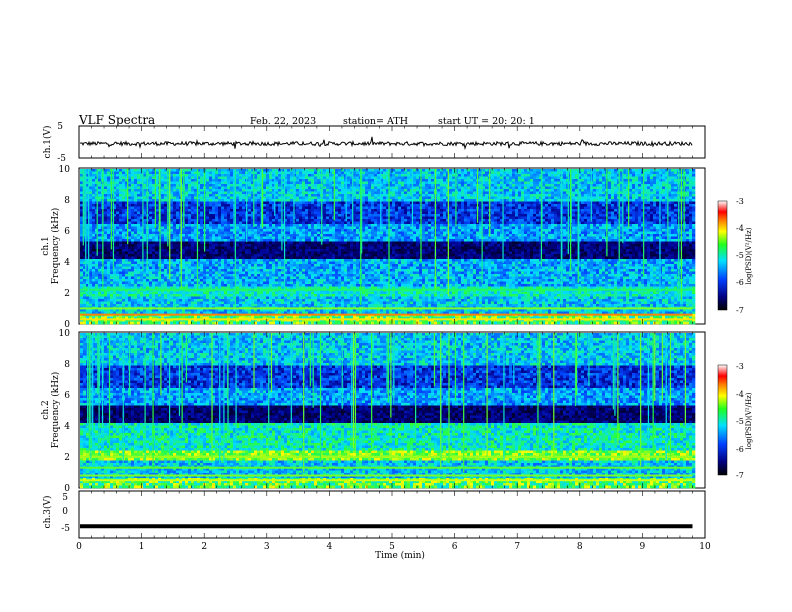 The image size is (792, 612). What do you see at coordinates (375, 121) in the screenshot?
I see `station-label: station= ATH` at bounding box center [375, 121].